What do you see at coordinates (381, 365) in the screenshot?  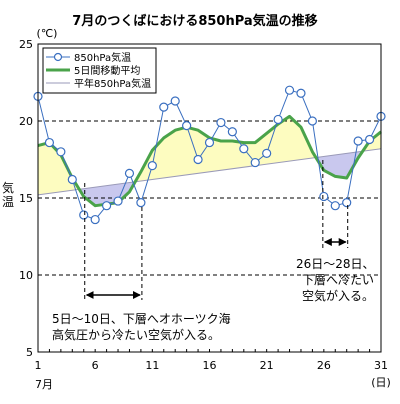 I see `x-tick-label: 31` at bounding box center [381, 365].